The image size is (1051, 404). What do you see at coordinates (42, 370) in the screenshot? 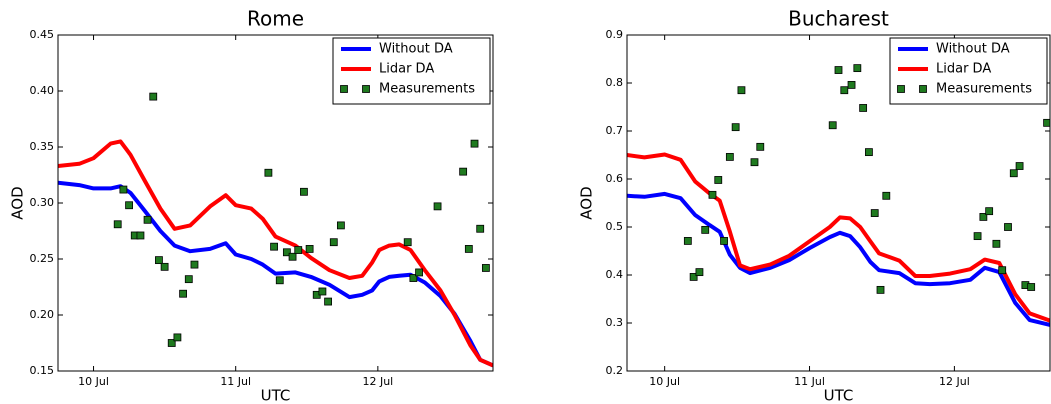
I see `y-tick-label: 0.15` at bounding box center [42, 370].